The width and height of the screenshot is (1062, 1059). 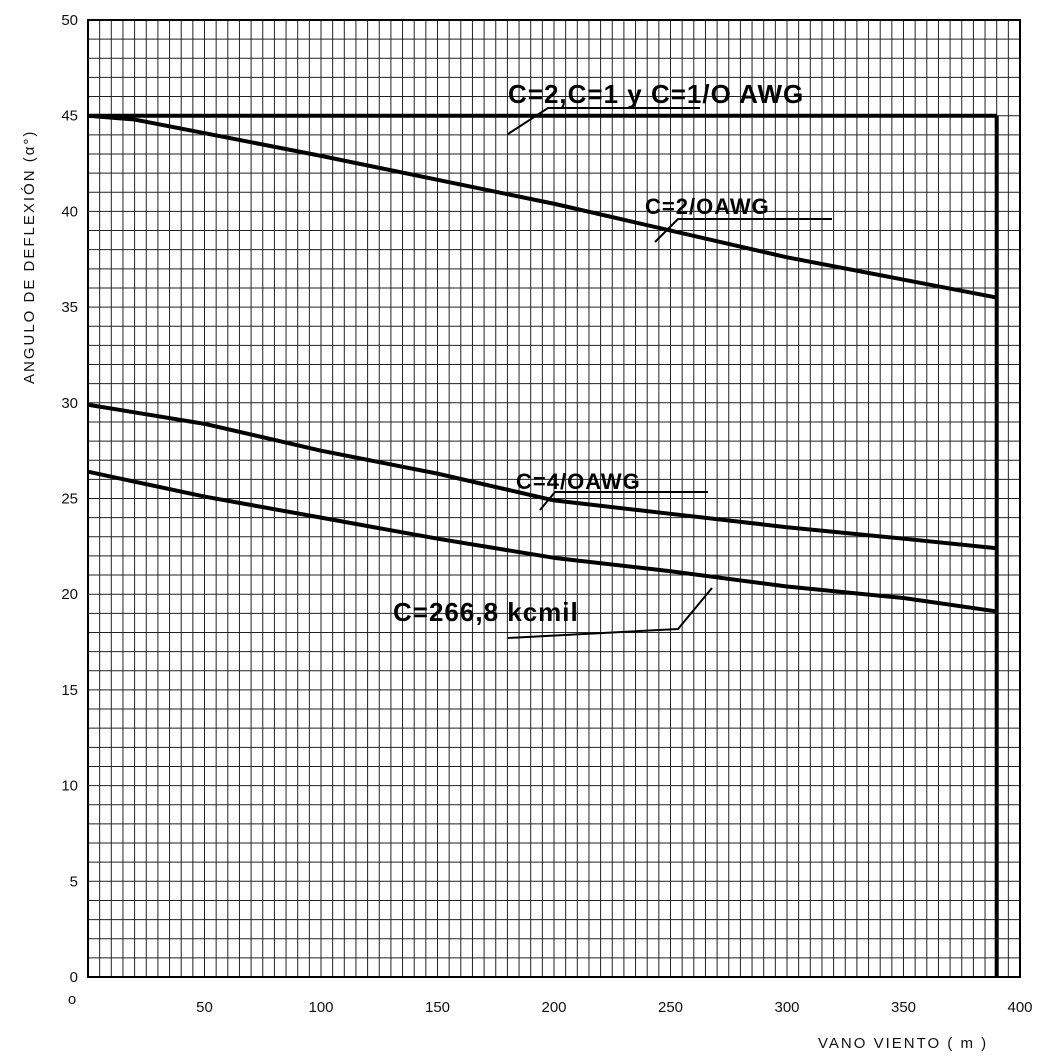 What do you see at coordinates (204, 1007) in the screenshot?
I see `x-tick-label: 50` at bounding box center [204, 1007].